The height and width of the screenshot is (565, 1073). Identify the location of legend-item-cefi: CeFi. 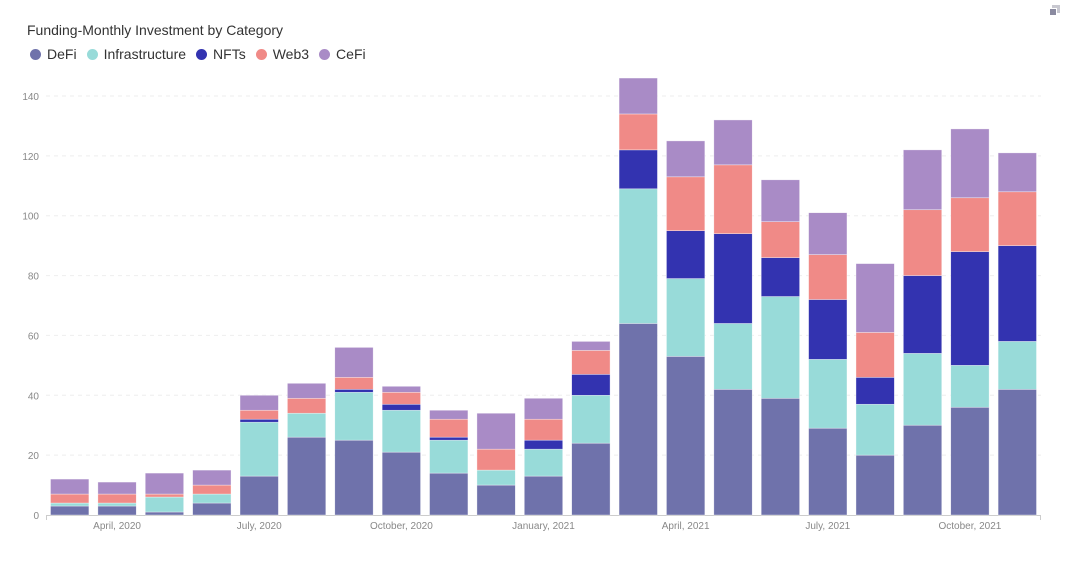
(342, 54).